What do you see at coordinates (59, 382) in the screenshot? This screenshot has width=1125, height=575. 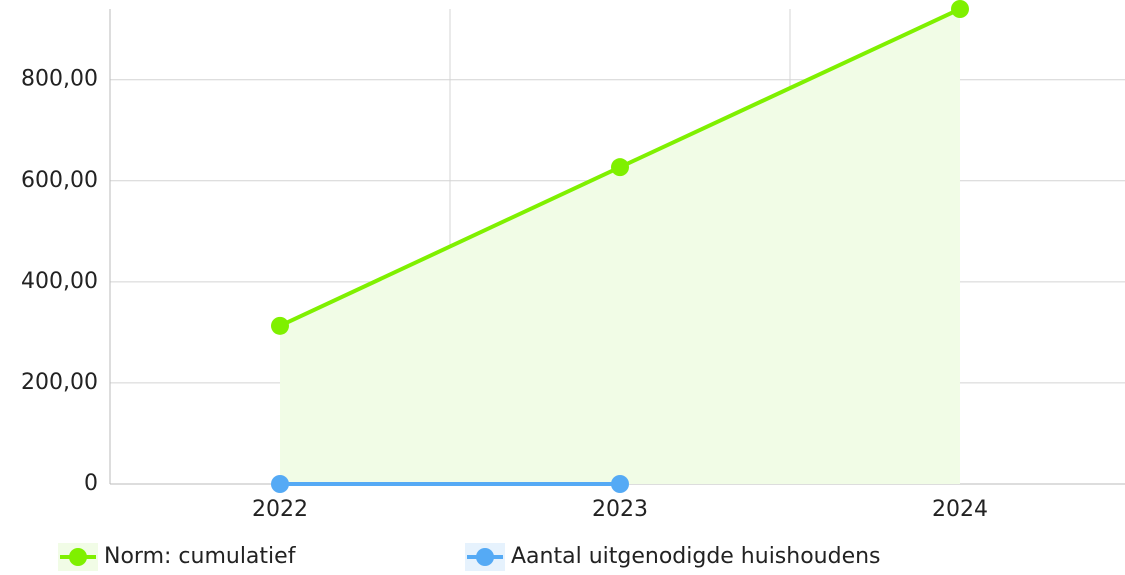 I see `y-tick-label: 200,00` at bounding box center [59, 382].